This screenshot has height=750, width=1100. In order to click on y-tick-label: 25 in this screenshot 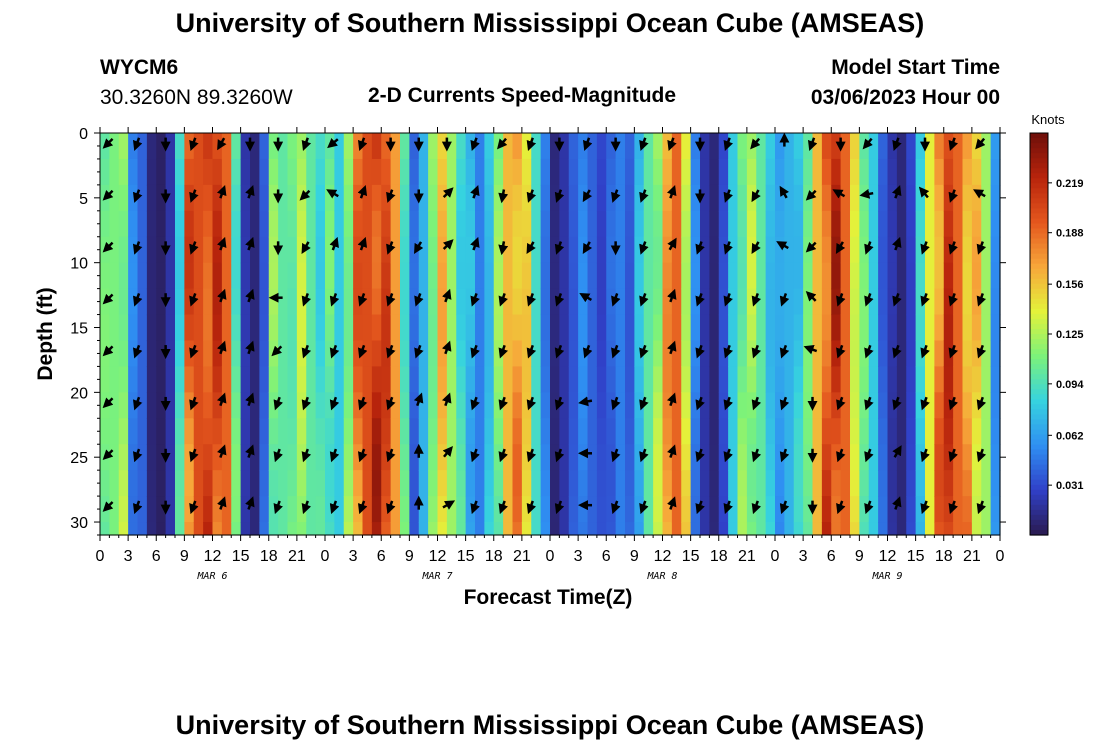, I will do `click(79, 458)`.